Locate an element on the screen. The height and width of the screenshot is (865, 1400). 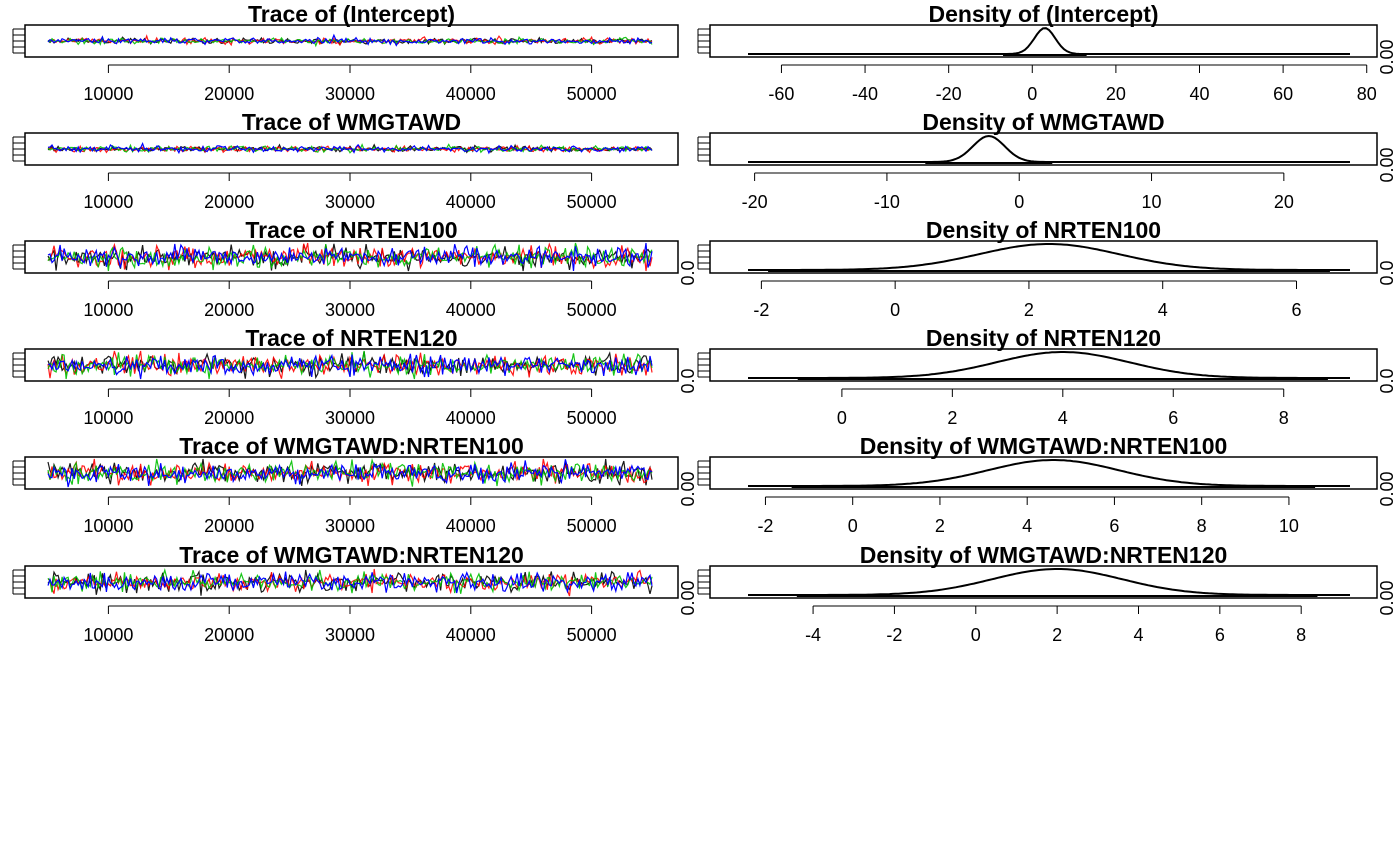
x-axis: -2 0 2 4 6 is located at coordinates (1027, 300).